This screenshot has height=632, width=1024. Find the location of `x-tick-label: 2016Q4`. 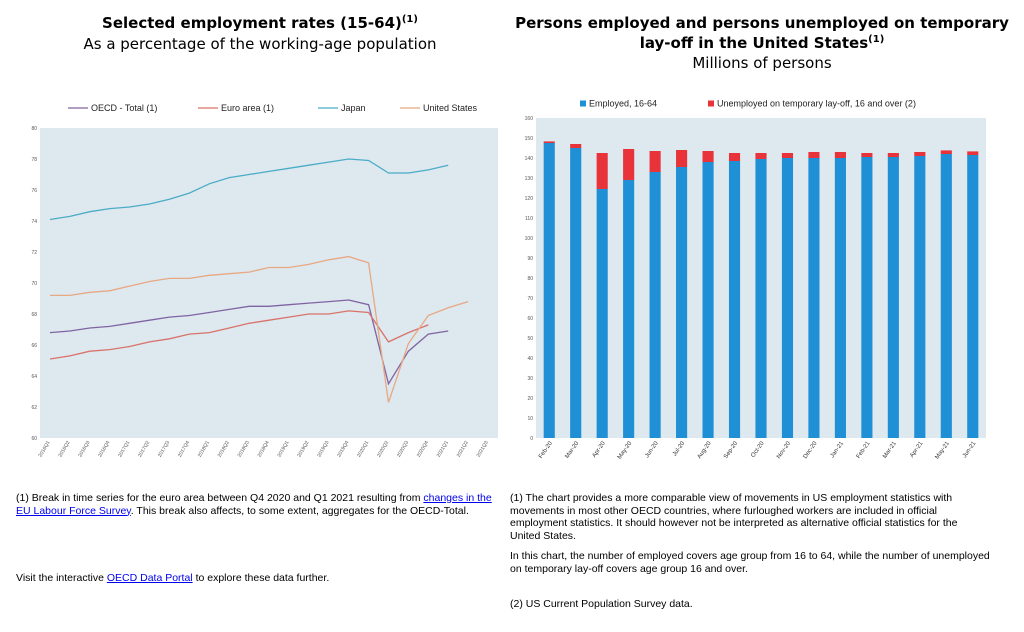

x-tick-label: 2016Q4 is located at coordinates (104, 449).